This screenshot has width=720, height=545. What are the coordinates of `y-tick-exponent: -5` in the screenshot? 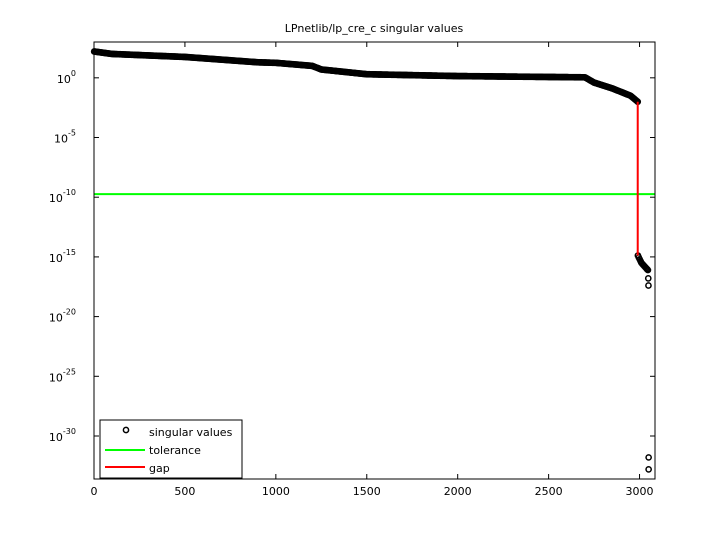 It's located at (72, 133).